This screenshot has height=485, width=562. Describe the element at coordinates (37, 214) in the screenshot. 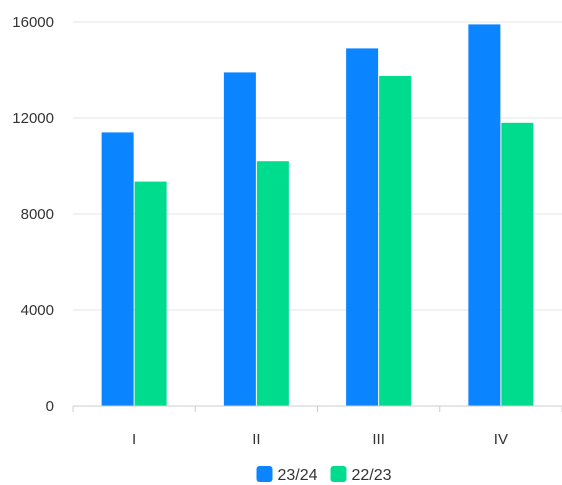

I see `y-tick-label: 8000` at that location.